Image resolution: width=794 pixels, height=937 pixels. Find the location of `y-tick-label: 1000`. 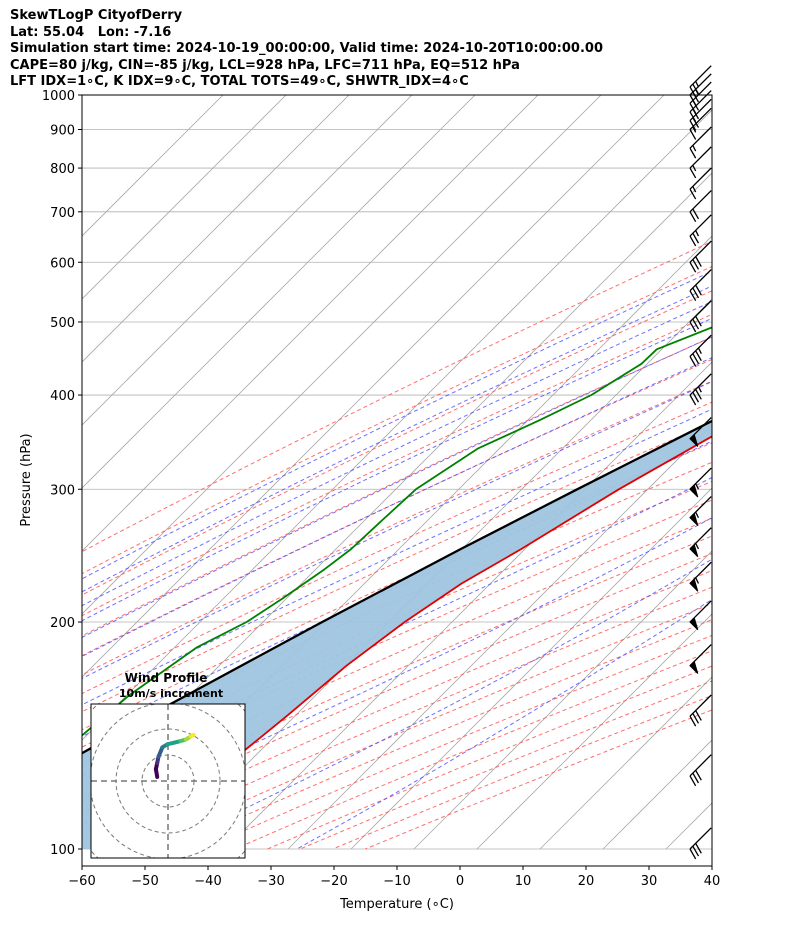

y-tick-label: 1000 is located at coordinates (58, 96).